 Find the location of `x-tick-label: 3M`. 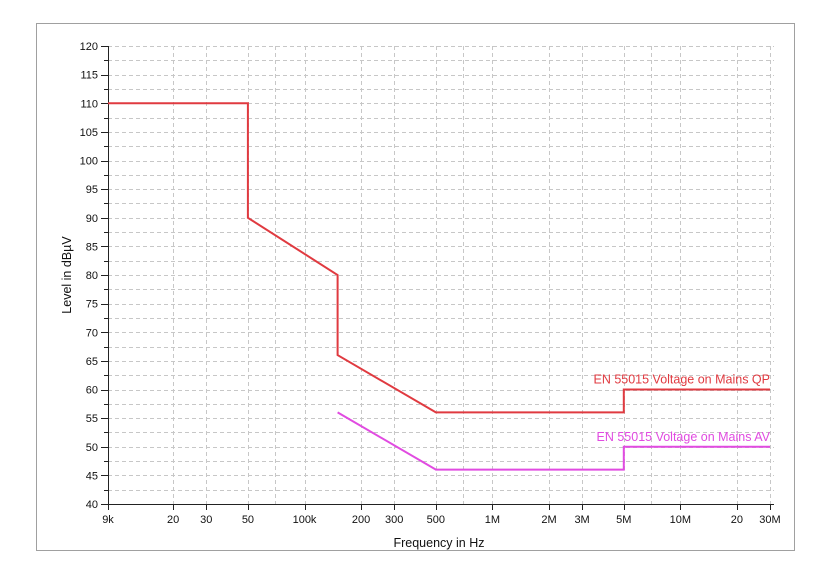

x-tick-label: 3M is located at coordinates (581, 520).